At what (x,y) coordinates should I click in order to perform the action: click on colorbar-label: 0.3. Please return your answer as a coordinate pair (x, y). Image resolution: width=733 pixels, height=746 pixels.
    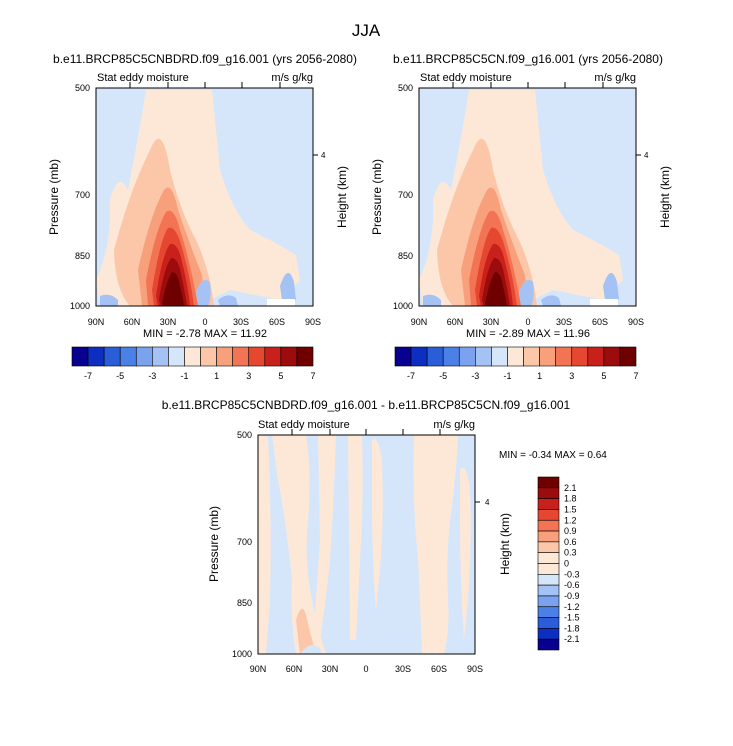
    Looking at the image, I should click on (570, 553).